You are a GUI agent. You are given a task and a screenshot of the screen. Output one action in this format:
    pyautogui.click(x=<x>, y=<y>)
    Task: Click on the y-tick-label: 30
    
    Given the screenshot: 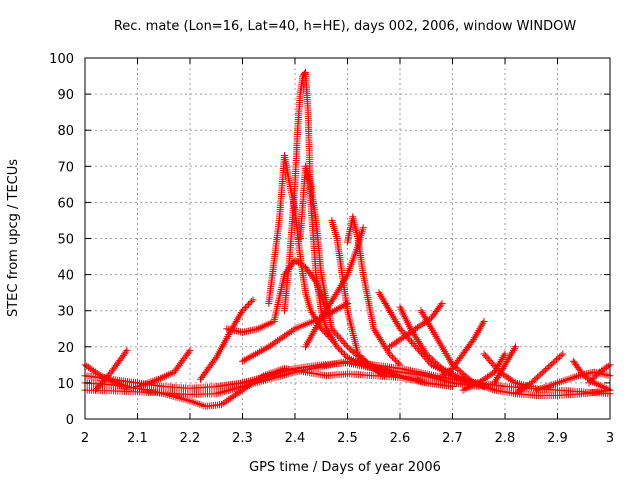 What is the action you would take?
    pyautogui.click(x=65, y=312)
    